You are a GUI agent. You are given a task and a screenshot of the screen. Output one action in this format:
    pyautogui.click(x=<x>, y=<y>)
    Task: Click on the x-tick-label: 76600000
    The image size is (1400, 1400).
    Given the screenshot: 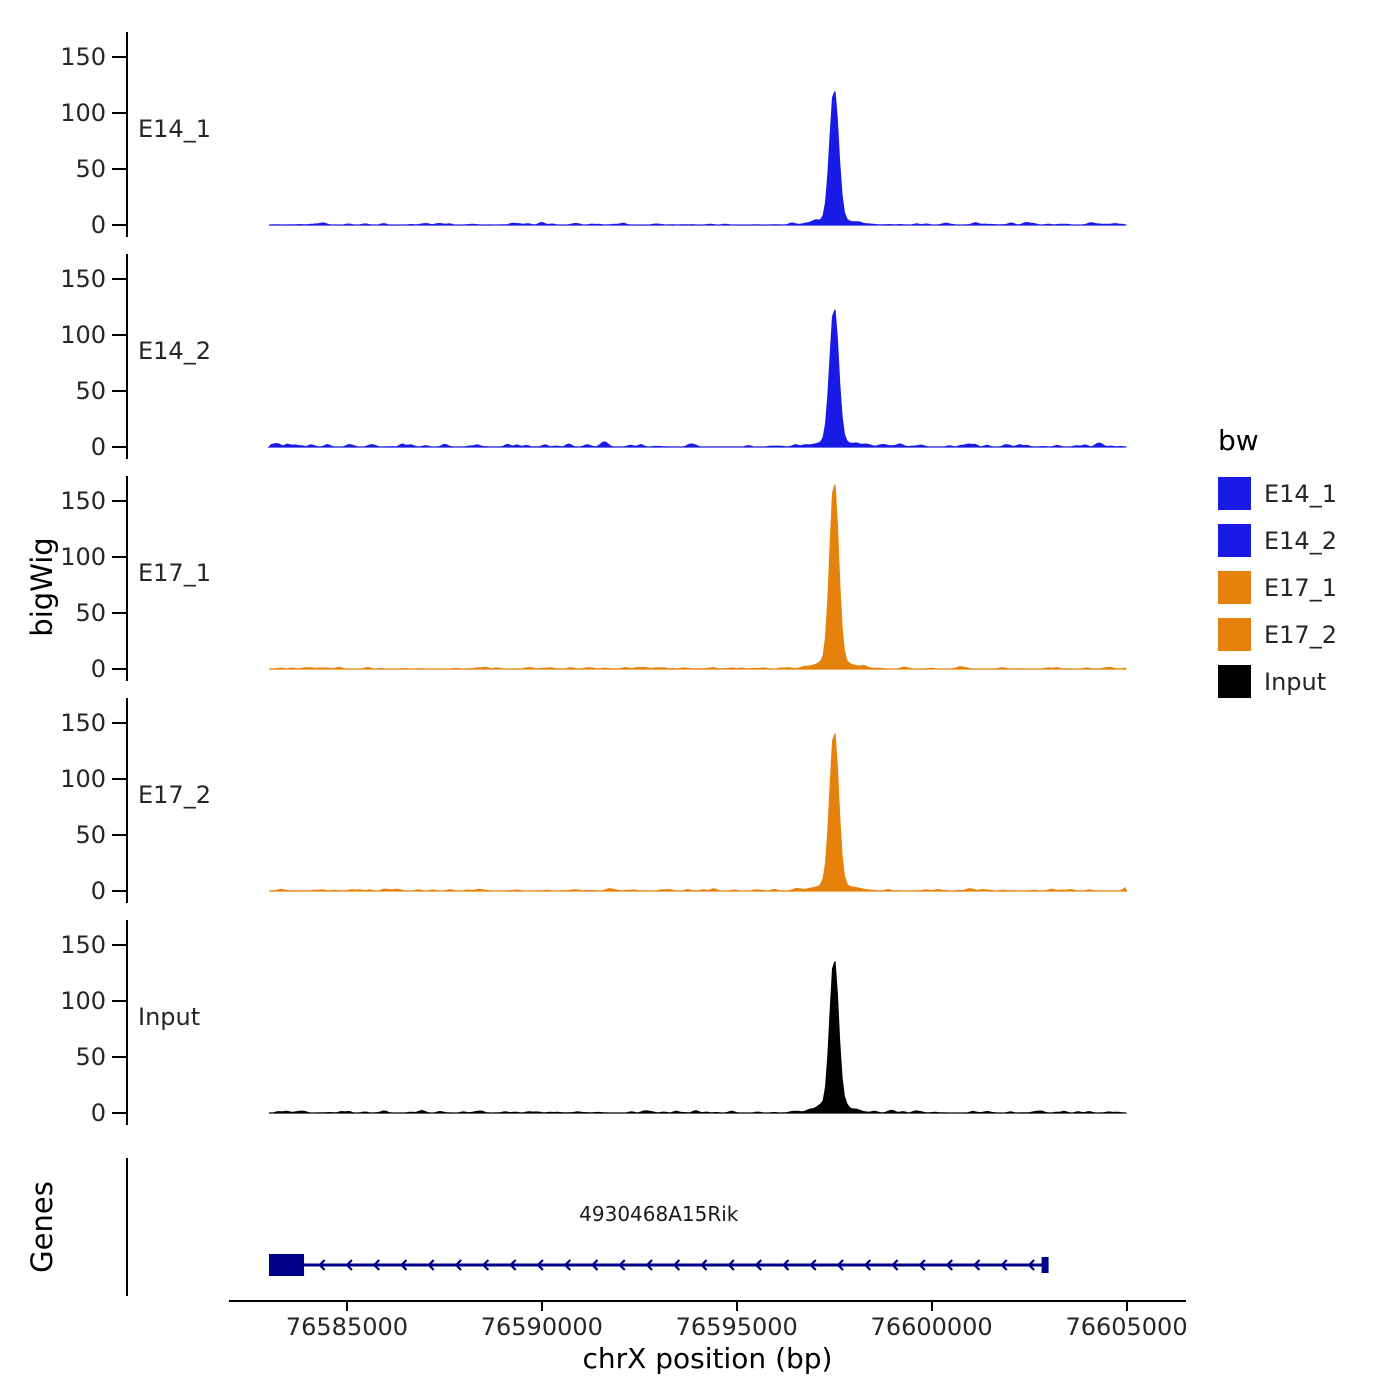 What is the action you would take?
    pyautogui.click(x=931, y=1327)
    